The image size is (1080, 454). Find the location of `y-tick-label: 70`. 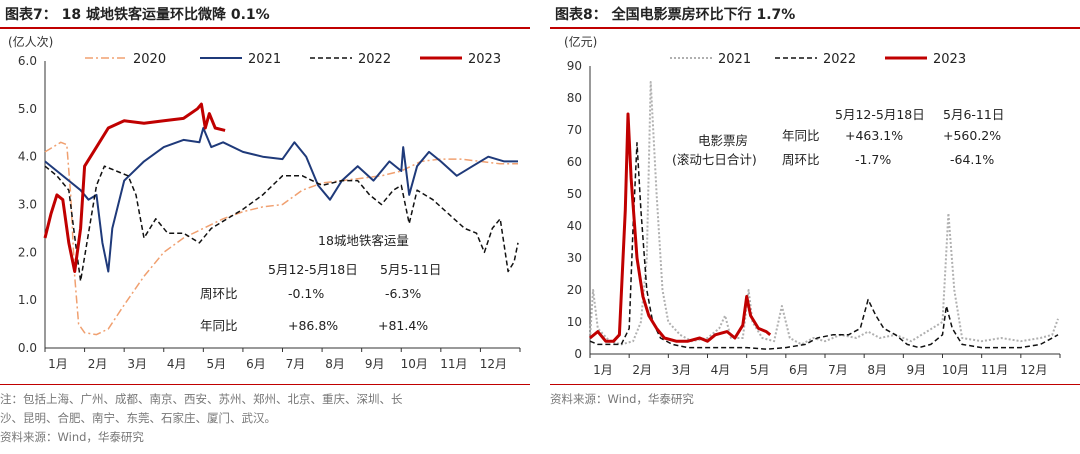

y-tick-label: 70 is located at coordinates (574, 130).